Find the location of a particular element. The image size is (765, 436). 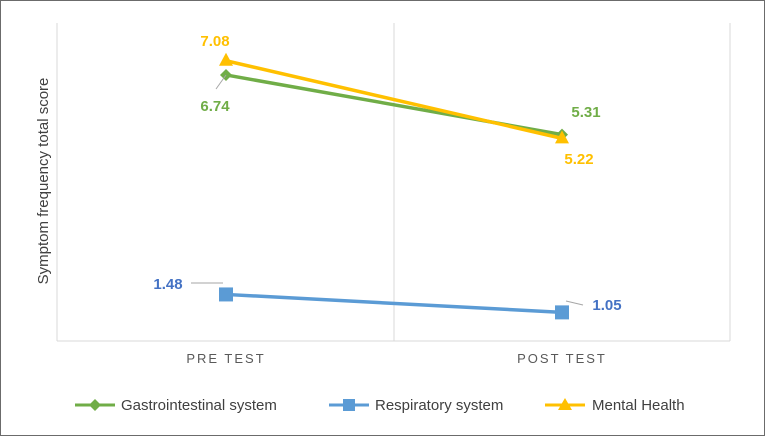

series-line-mental-health is located at coordinates (394, 100).